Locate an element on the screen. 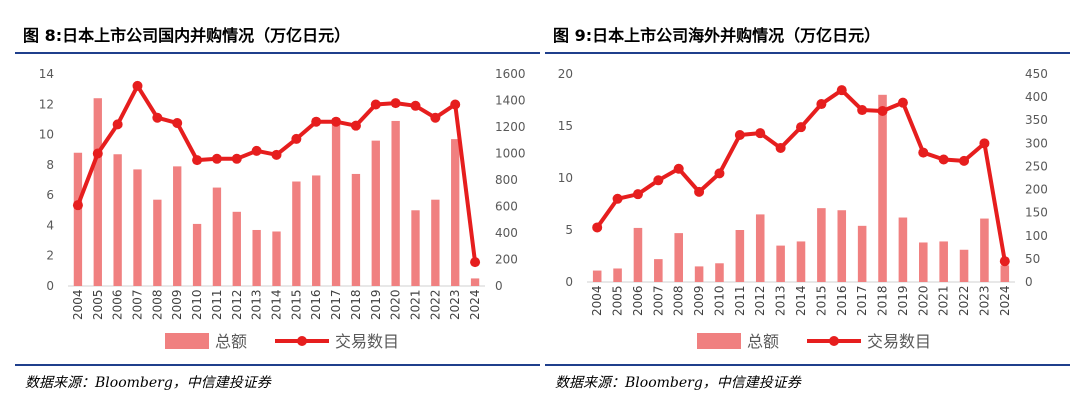  y-right-tick-label: 50 is located at coordinates (1032, 259).